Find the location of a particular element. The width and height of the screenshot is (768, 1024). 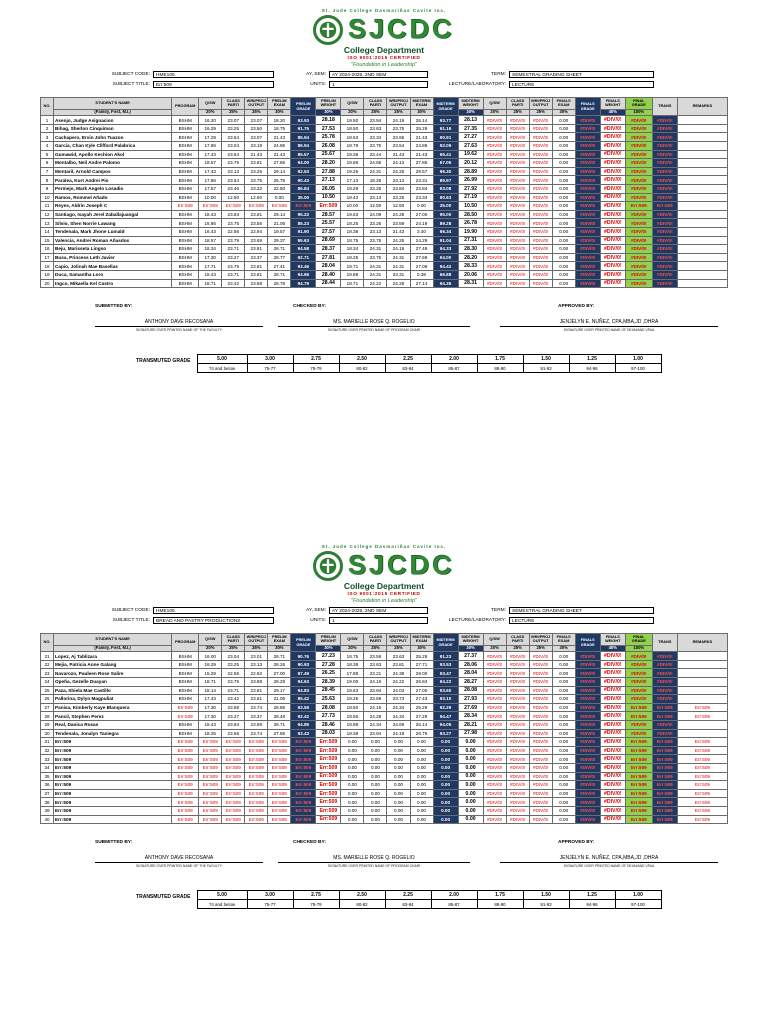

grade-cell: 17.43 is located at coordinates (210, 171).